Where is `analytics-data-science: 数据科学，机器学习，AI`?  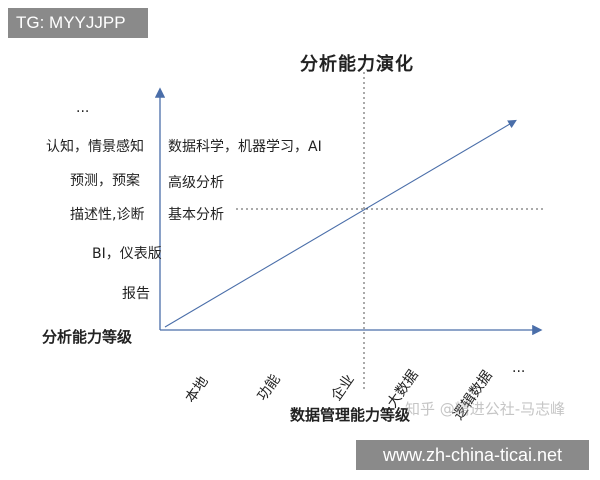
analytics-data-science: 数据科学，机器学习，AI is located at coordinates (245, 147).